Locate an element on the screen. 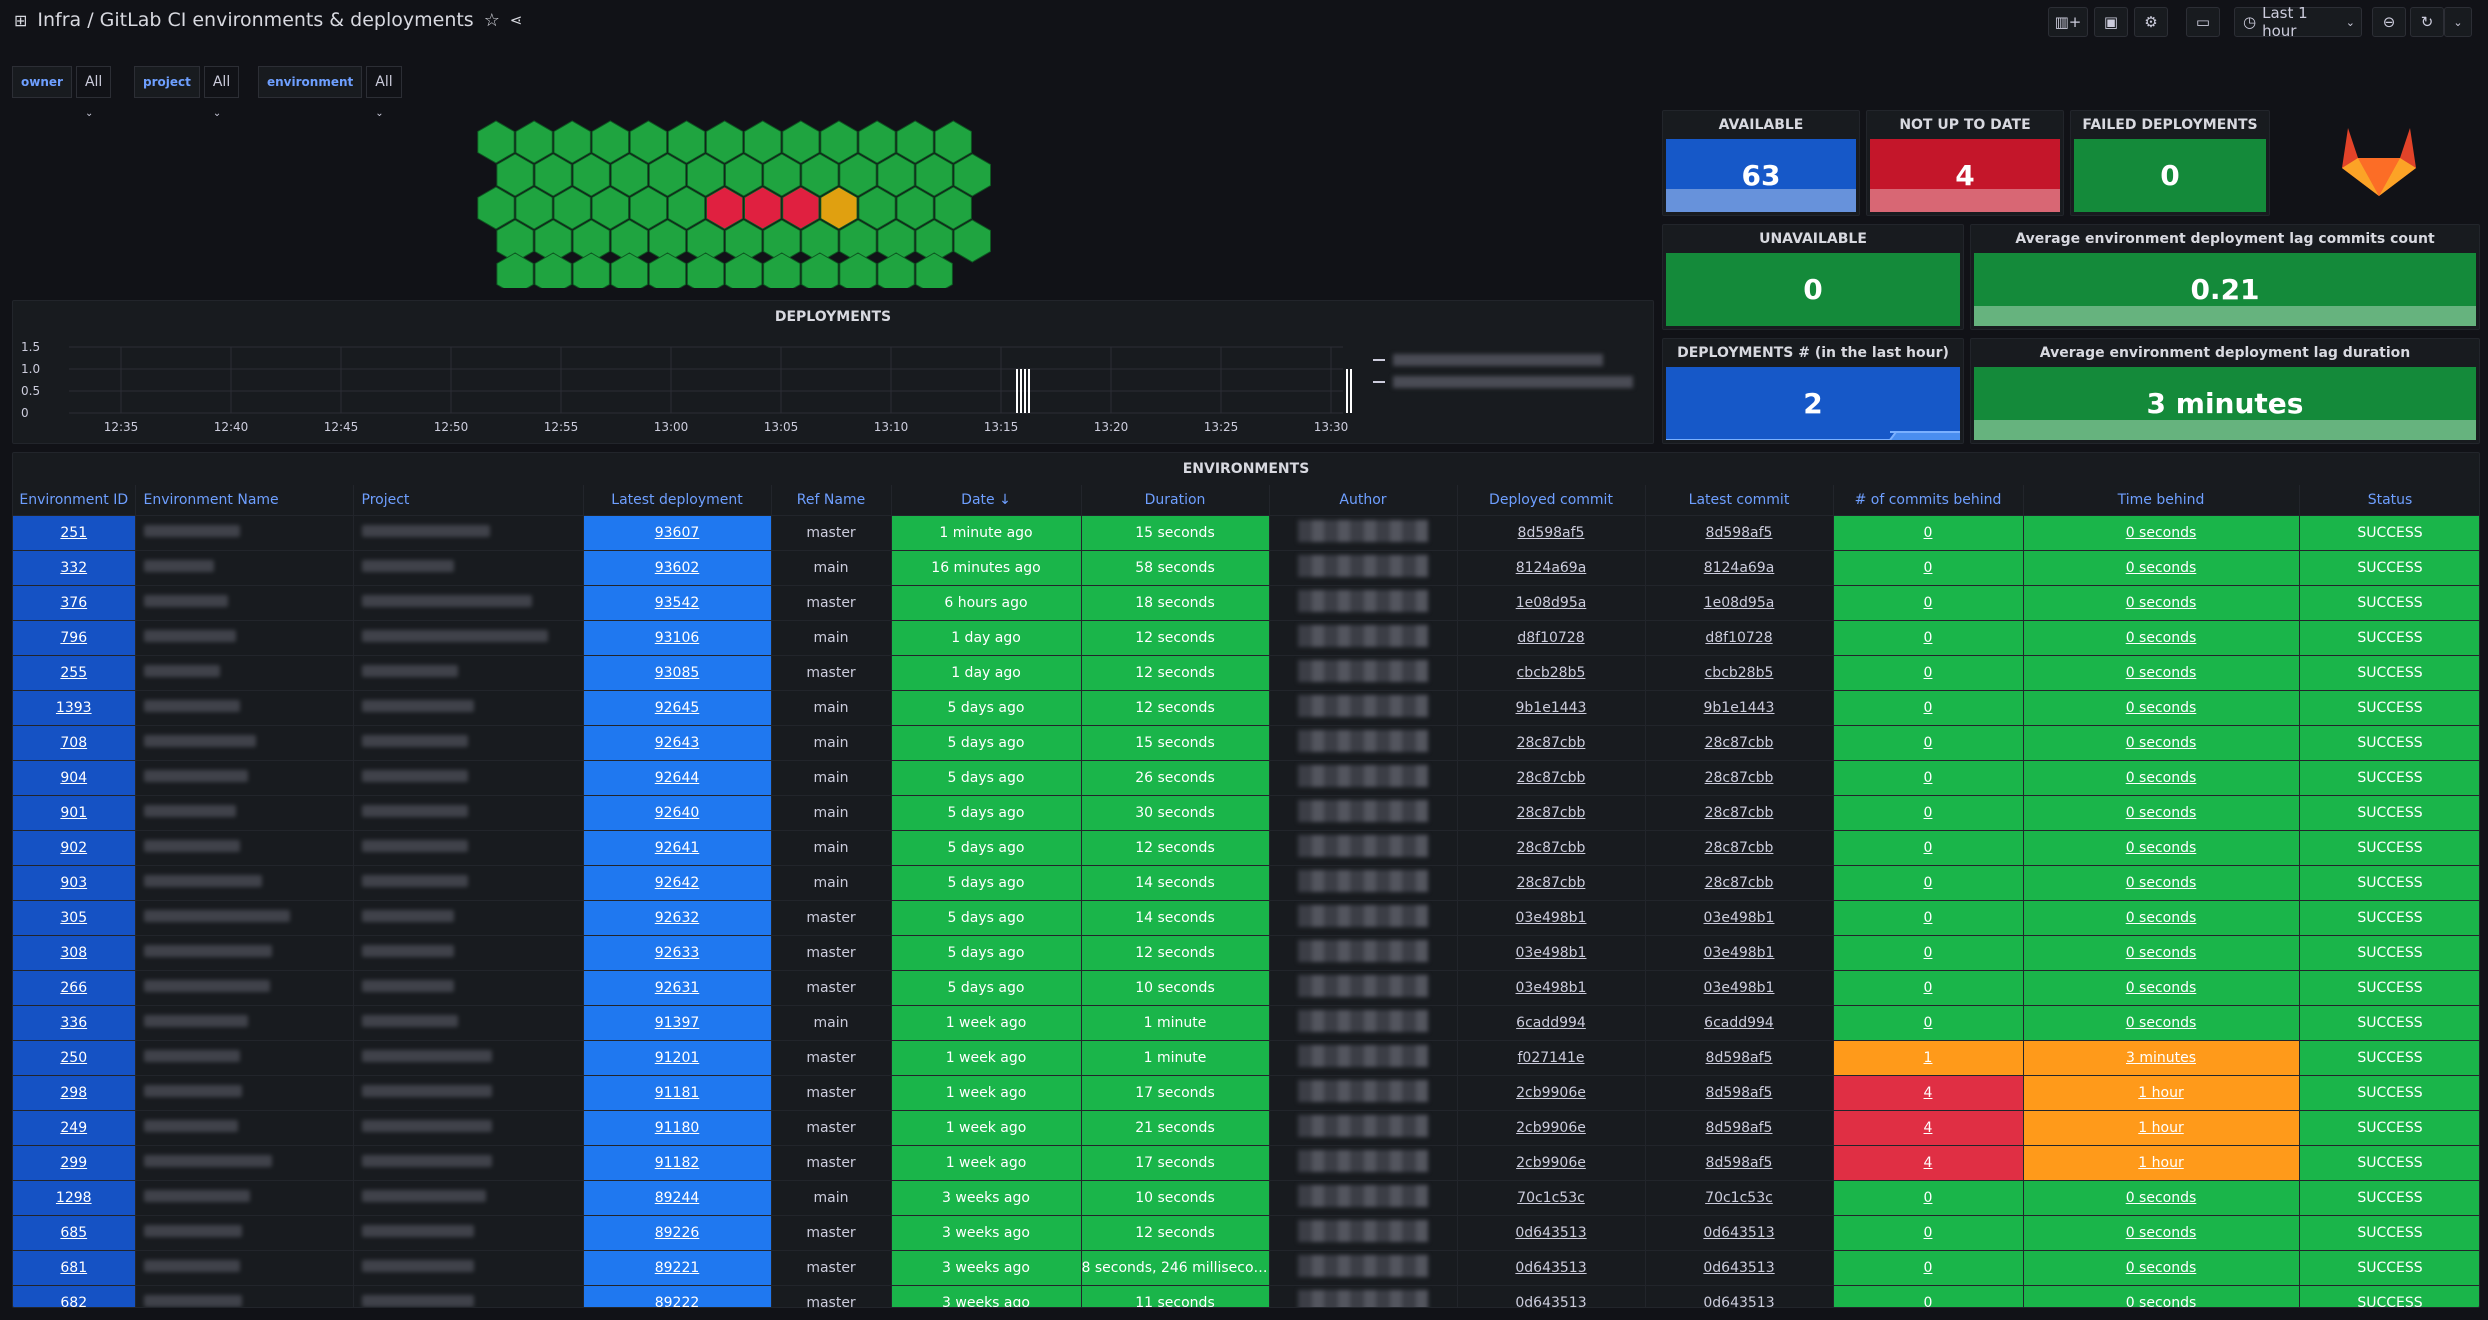 The image size is (2488, 1320). latest-deployment-cell: 92640 is located at coordinates (677, 813).